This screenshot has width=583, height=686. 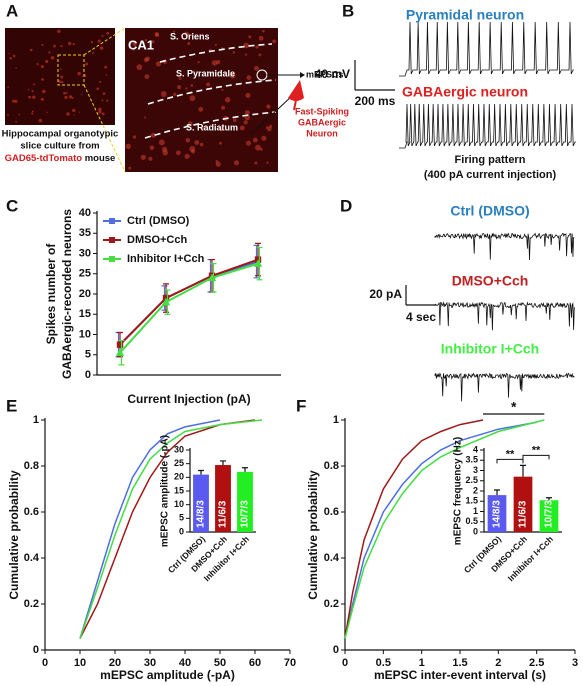 I want to click on panel-label: C, so click(x=12, y=205).